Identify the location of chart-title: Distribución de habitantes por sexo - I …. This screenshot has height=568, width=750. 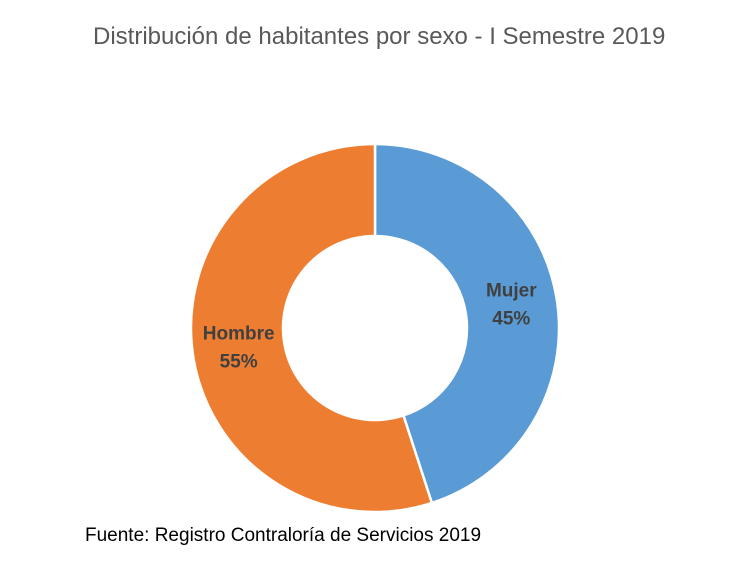
(379, 36).